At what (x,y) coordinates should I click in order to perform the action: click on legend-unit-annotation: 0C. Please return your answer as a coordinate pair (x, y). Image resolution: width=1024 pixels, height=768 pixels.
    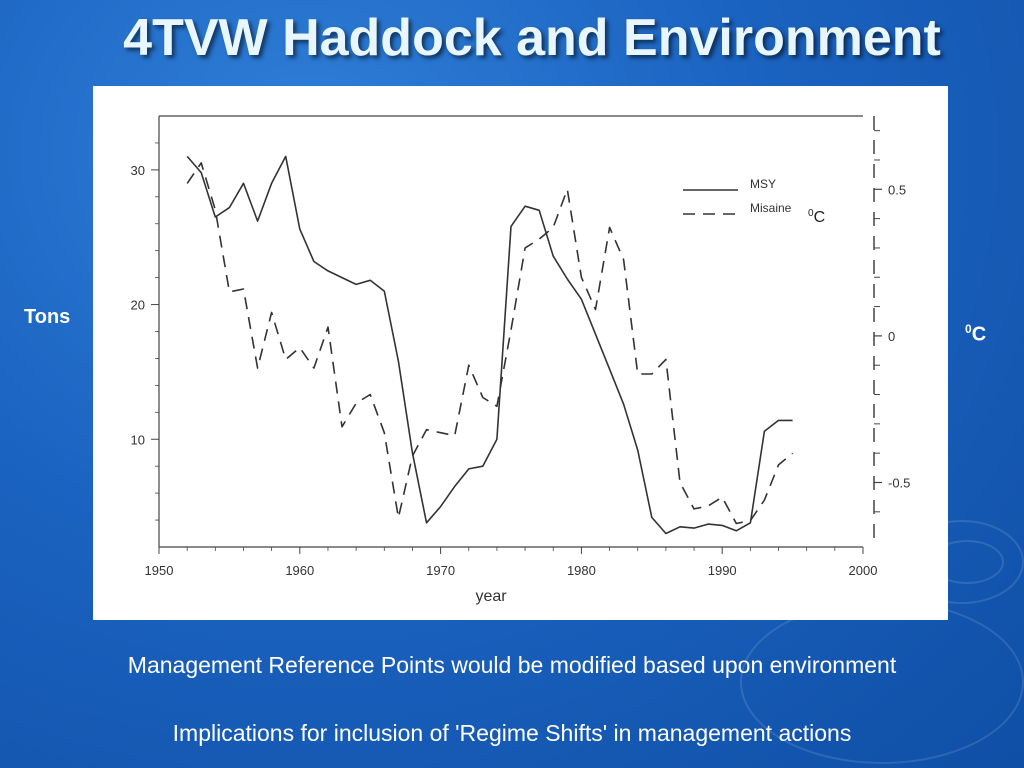
    Looking at the image, I should click on (816, 217).